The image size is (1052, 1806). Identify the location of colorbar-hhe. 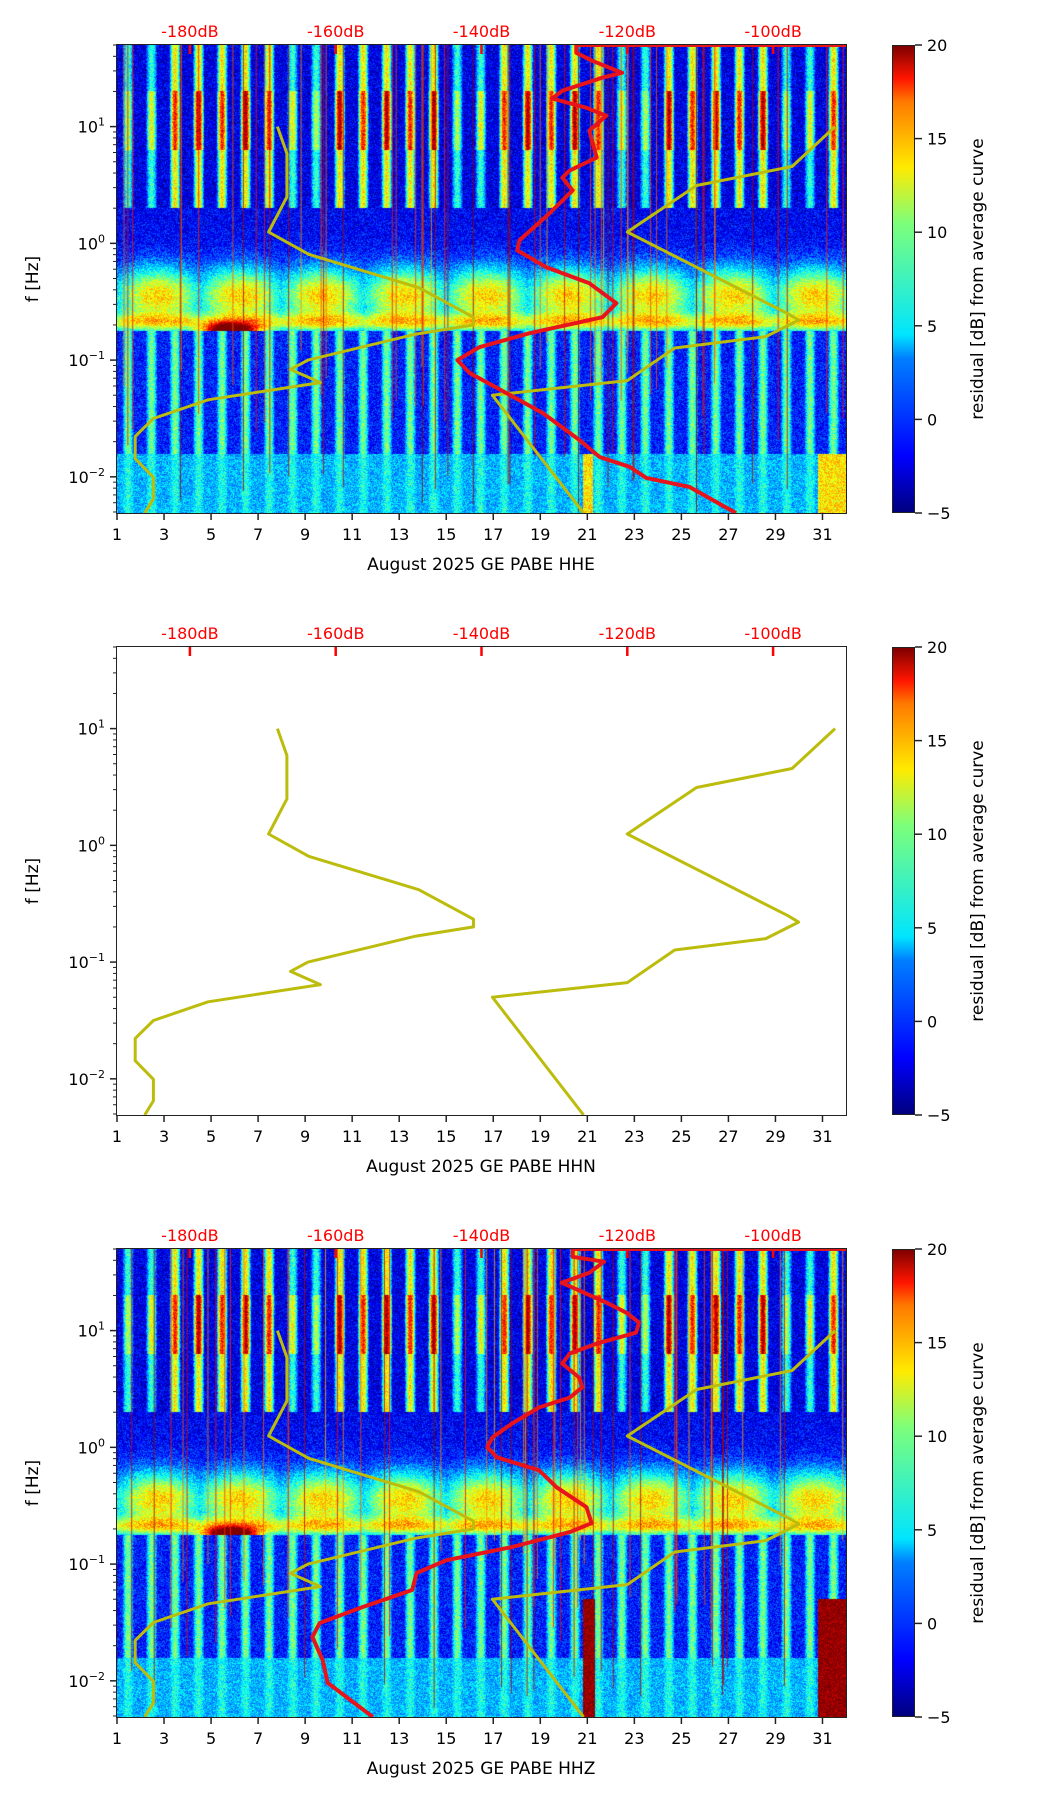
(903, 279).